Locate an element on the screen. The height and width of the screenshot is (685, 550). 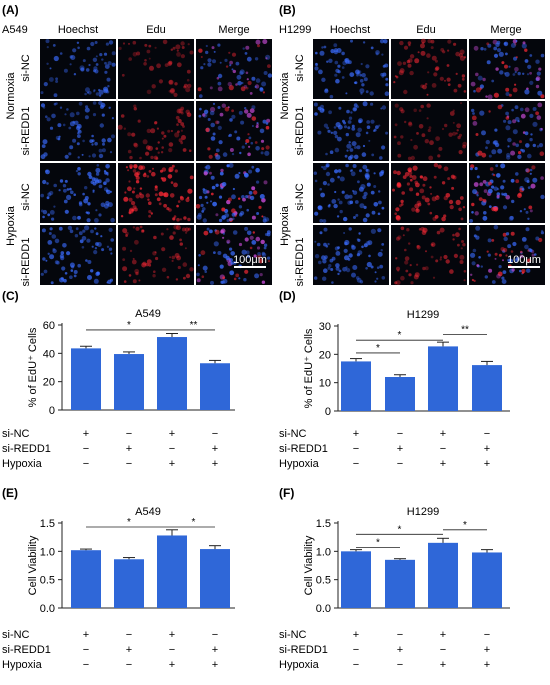
panel-b-col-merge: Merge is located at coordinates (505, 30).